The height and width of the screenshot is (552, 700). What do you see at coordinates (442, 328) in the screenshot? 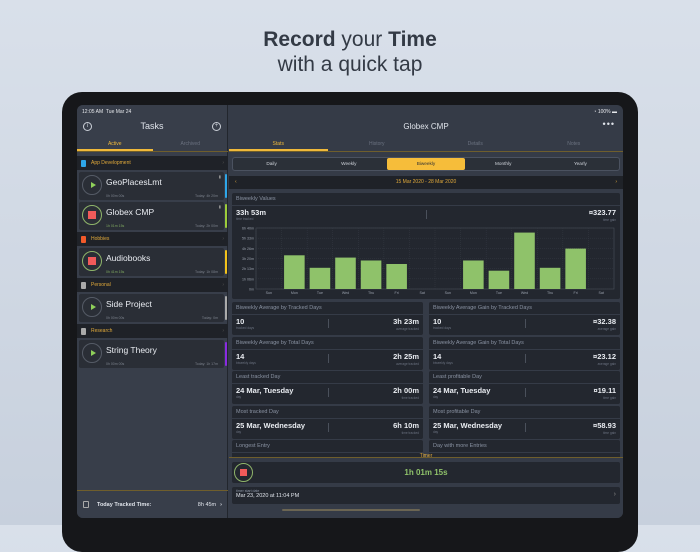
I see `stat-left-label: tracked days` at bounding box center [442, 328].